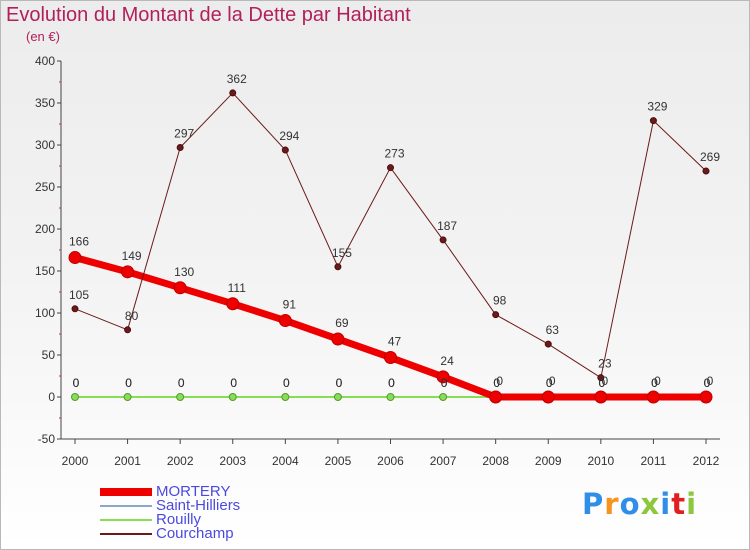 The width and height of the screenshot is (750, 550). Describe the element at coordinates (45, 187) in the screenshot. I see `y-tick-label: 250` at that location.